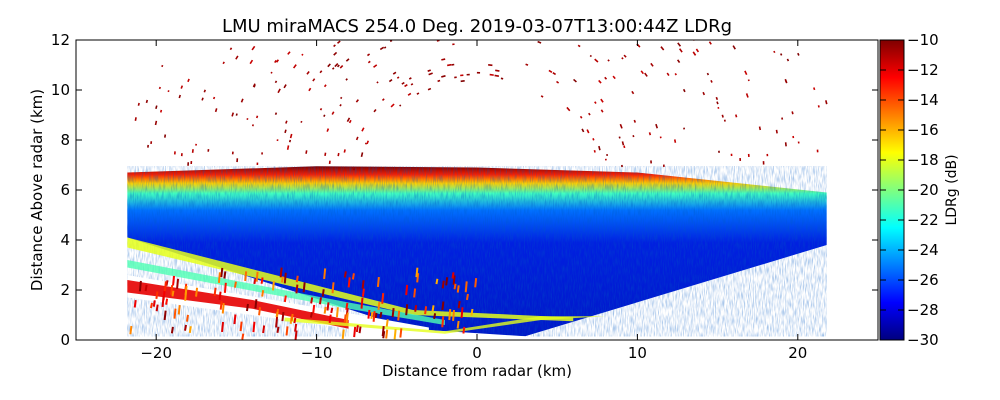  Describe the element at coordinates (445, 325) in the screenshot. I see `ground-clutter` at that location.